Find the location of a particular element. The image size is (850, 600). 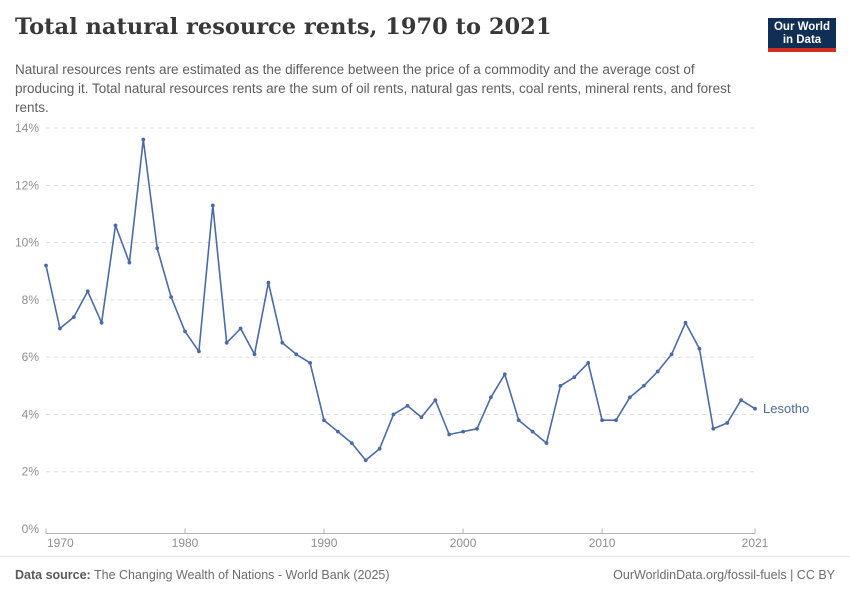

data-point-1987 is located at coordinates (282, 342).